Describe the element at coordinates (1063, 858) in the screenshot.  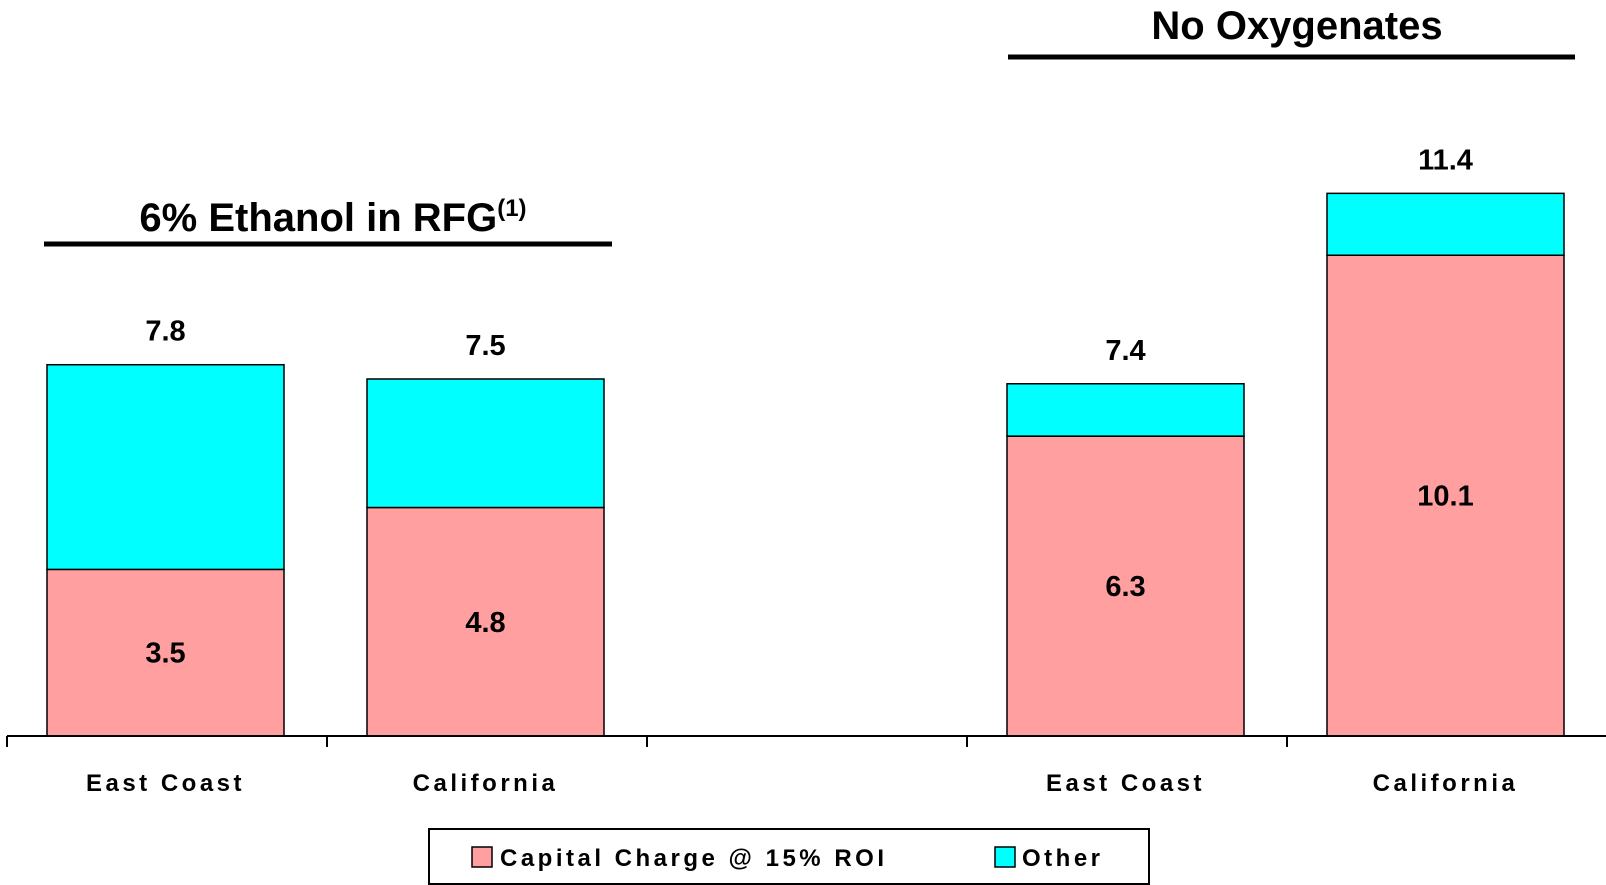
I see `legend-label-other: Other` at that location.